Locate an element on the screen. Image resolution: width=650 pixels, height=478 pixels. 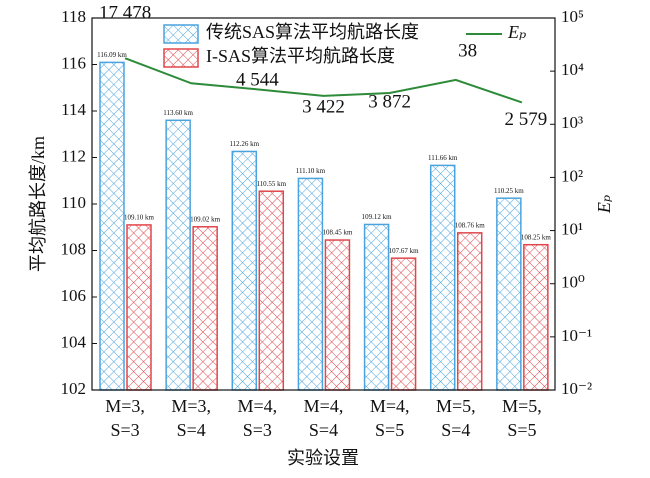
y2-tick-label: 10³ is located at coordinates (572, 122).